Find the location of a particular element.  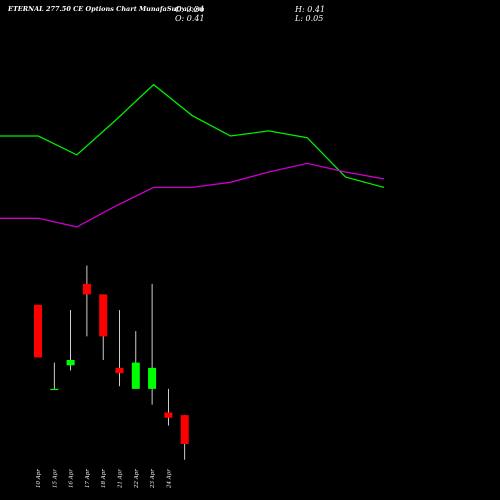

open-value: O: 0.41 is located at coordinates (190, 18).